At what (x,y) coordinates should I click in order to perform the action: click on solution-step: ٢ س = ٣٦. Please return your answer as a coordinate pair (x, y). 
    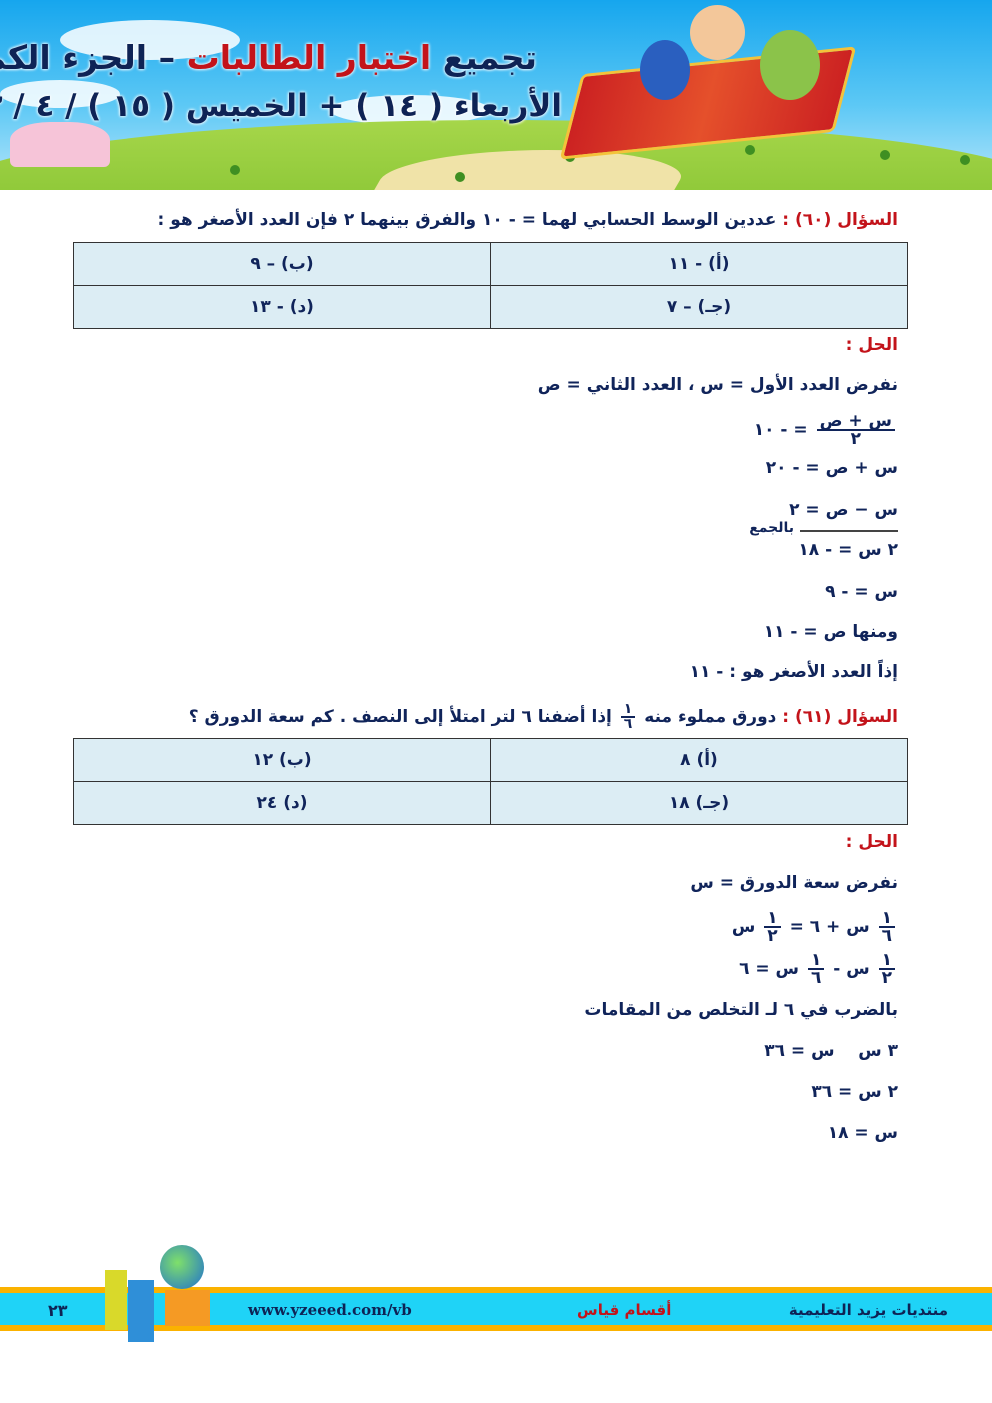
    Looking at the image, I should click on (854, 1092).